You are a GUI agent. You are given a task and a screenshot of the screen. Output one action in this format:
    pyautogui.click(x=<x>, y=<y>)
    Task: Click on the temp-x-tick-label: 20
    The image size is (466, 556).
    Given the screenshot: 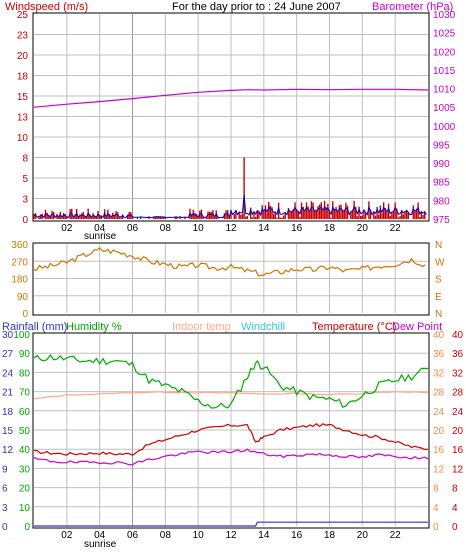 What is the action you would take?
    pyautogui.click(x=363, y=535)
    